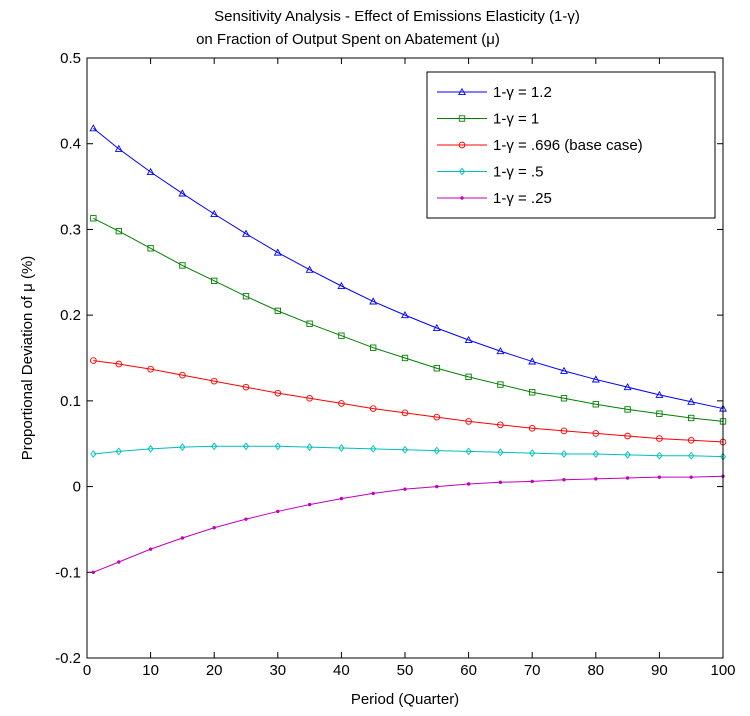  What do you see at coordinates (70, 401) in the screenshot?
I see `y-tick-label: 0.1` at bounding box center [70, 401].